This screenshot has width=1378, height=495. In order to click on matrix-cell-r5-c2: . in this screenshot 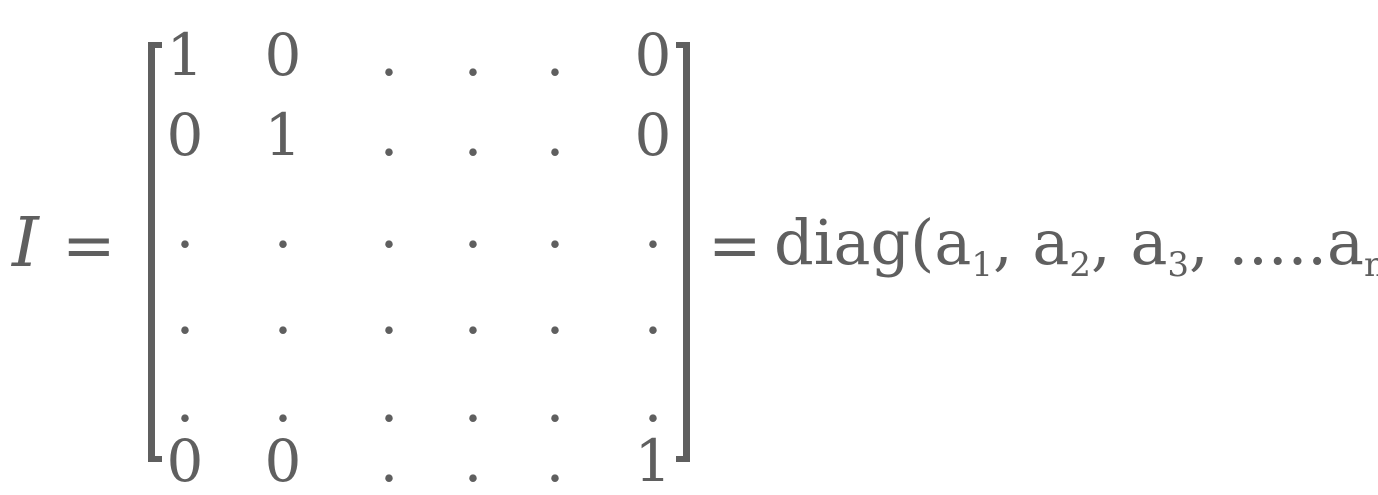, I will do `click(283, 401)`.